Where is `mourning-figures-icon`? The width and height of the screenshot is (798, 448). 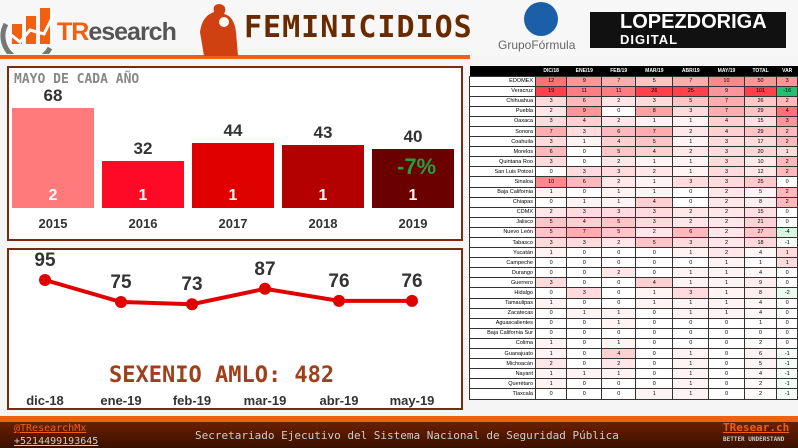 mourning-figures-icon is located at coordinates (219, 30).